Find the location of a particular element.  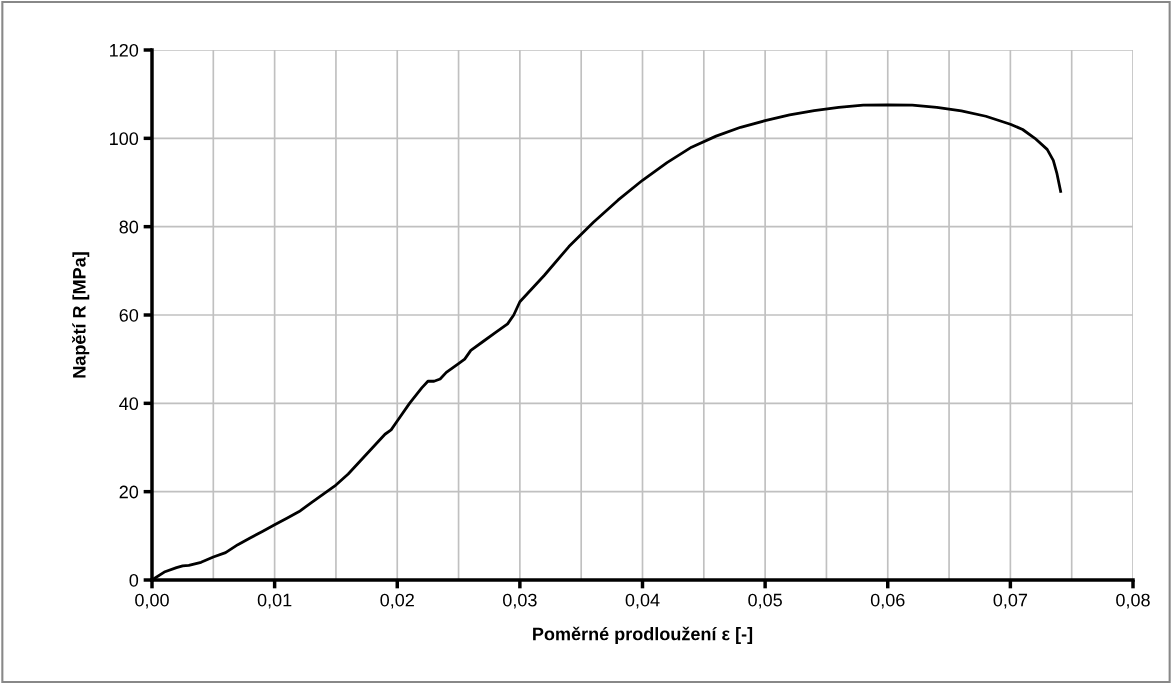

x-tick-label: 0,02 is located at coordinates (397, 601).